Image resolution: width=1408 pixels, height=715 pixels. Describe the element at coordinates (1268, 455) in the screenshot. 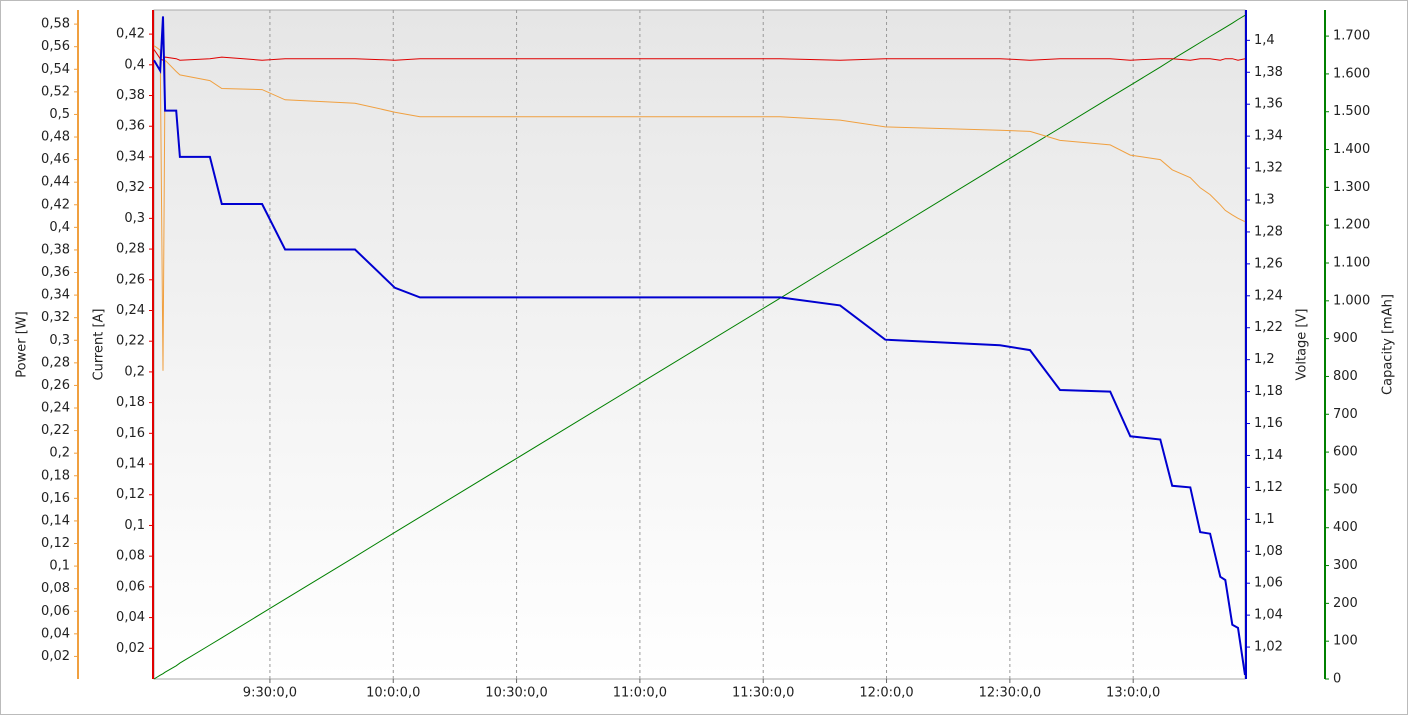

I see `y-tick-label: 1,14` at that location.